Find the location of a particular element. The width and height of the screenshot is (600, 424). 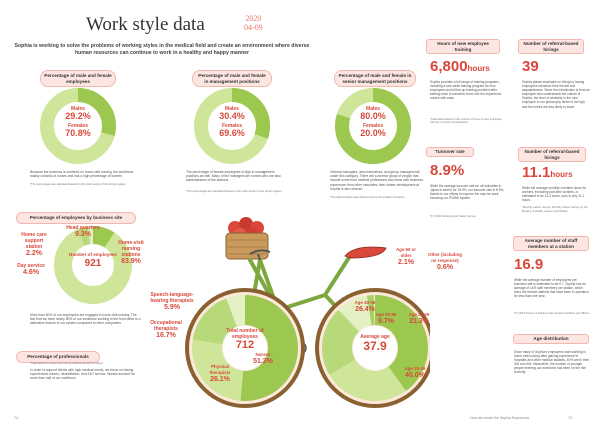

physical-therapists-callout: Physical therapists 26.1% is located at coordinates (220, 373).